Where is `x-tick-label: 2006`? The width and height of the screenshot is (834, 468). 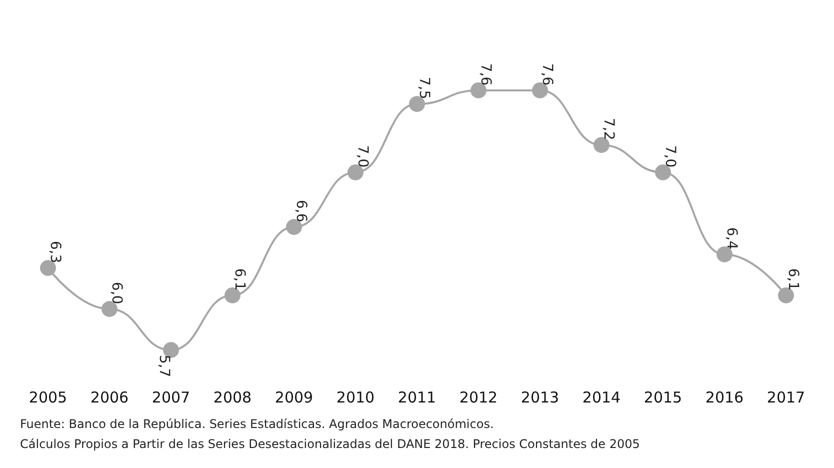
x-tick-label: 2006 is located at coordinates (109, 397).